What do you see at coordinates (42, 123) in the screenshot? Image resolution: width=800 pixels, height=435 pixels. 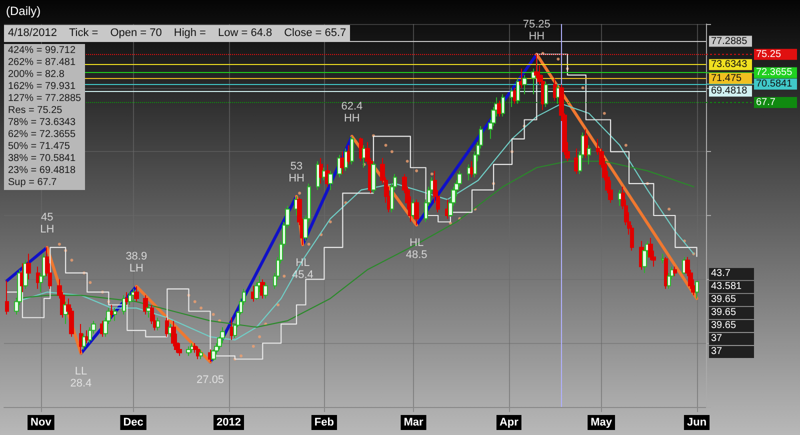 I see `annotation: 78% = 73.6343` at bounding box center [42, 123].